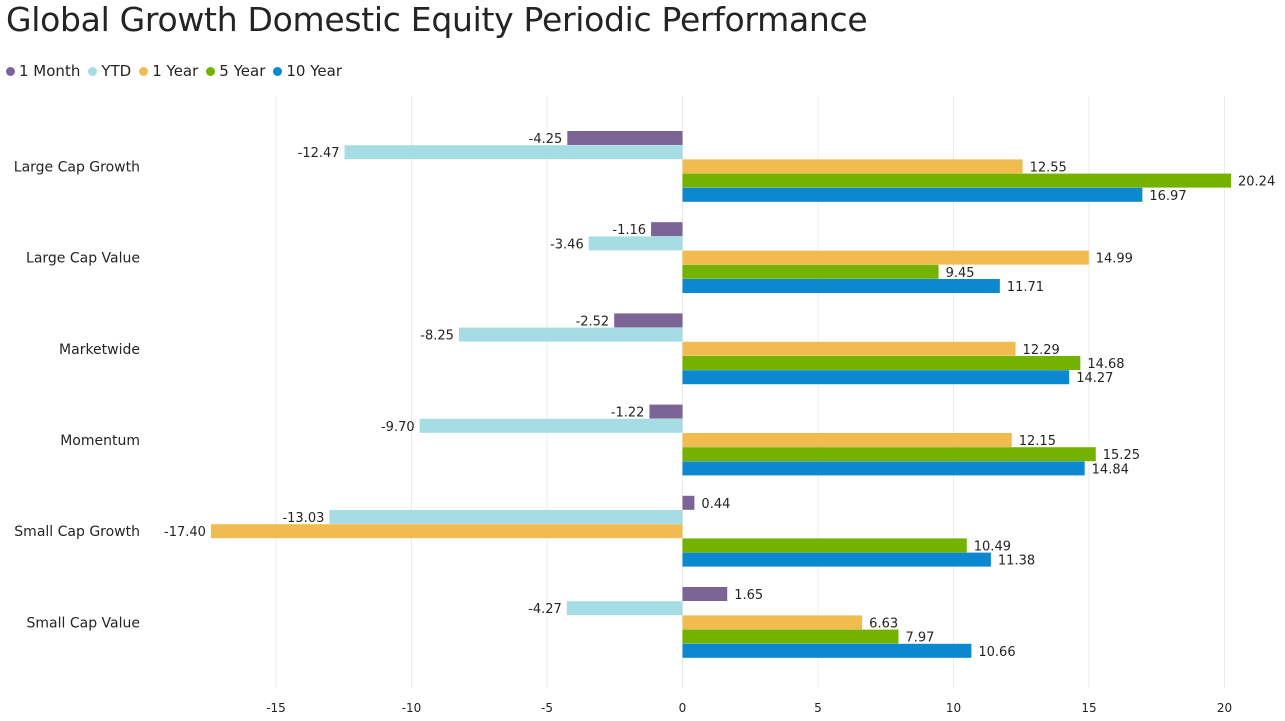 The width and height of the screenshot is (1285, 721). I want to click on data-label: -2.52, so click(593, 321).